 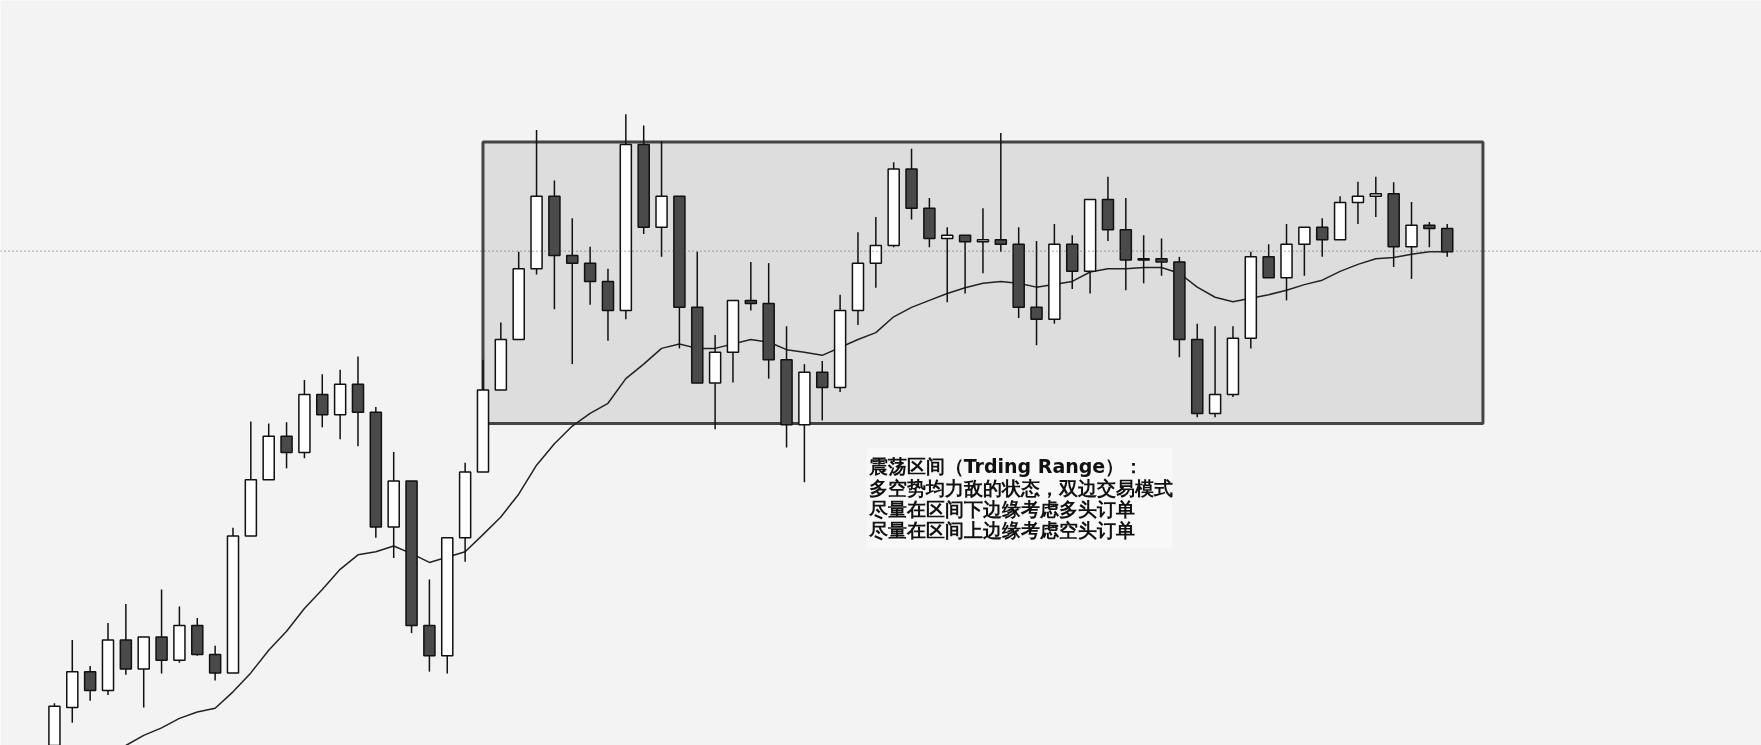 I want to click on annotation: 震荡区间（Trding Range）：, so click(x=1005, y=466).